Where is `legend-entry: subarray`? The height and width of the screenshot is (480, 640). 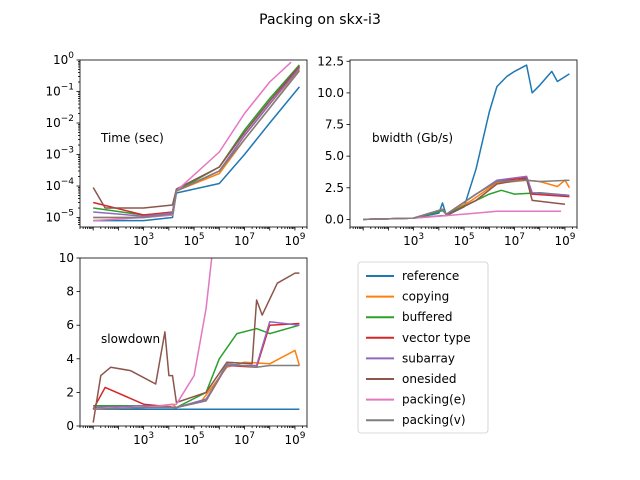
legend-entry: subarray is located at coordinates (410, 358).